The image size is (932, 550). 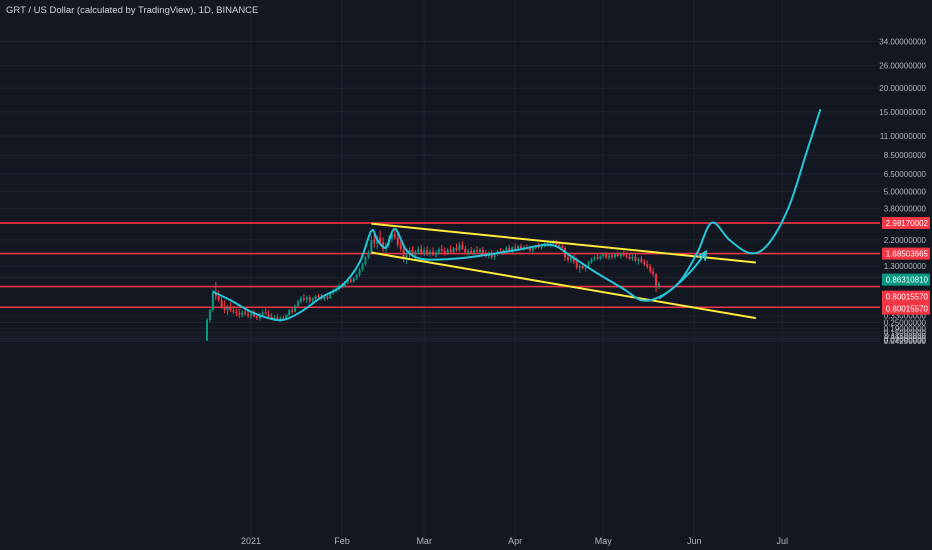 I want to click on x-tick-label-3: Apr, so click(x=515, y=541).